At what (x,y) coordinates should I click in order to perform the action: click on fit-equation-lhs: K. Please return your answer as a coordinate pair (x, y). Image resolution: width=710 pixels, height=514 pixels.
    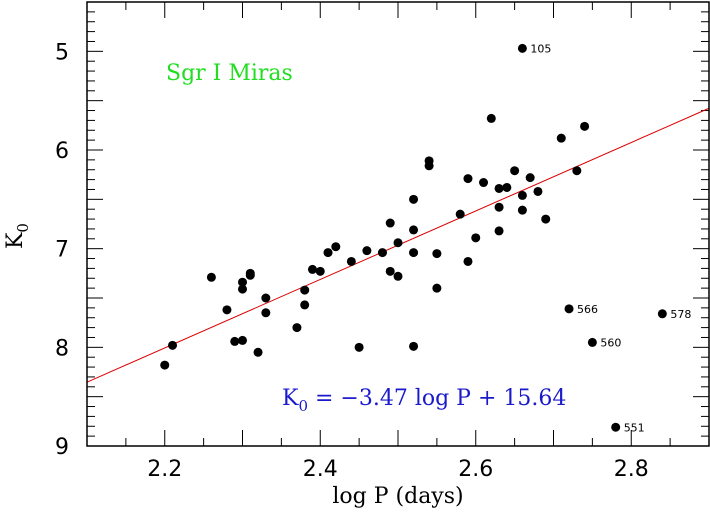
    Looking at the image, I should click on (290, 398).